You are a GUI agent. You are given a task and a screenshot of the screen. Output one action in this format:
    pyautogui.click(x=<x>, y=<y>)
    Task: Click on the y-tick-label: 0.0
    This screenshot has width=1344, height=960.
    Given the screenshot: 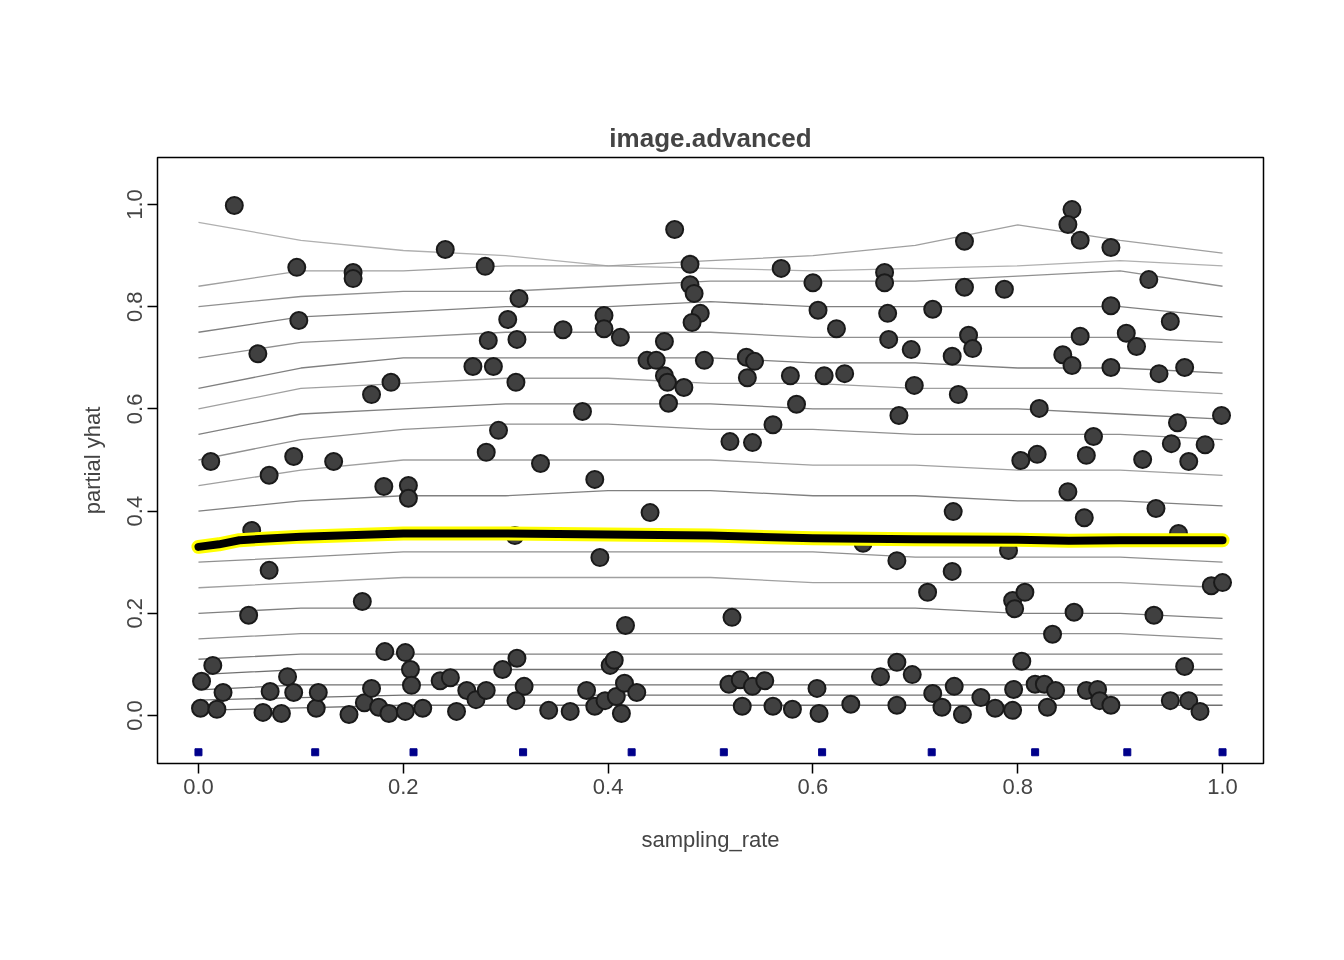 What is the action you would take?
    pyautogui.click(x=135, y=715)
    